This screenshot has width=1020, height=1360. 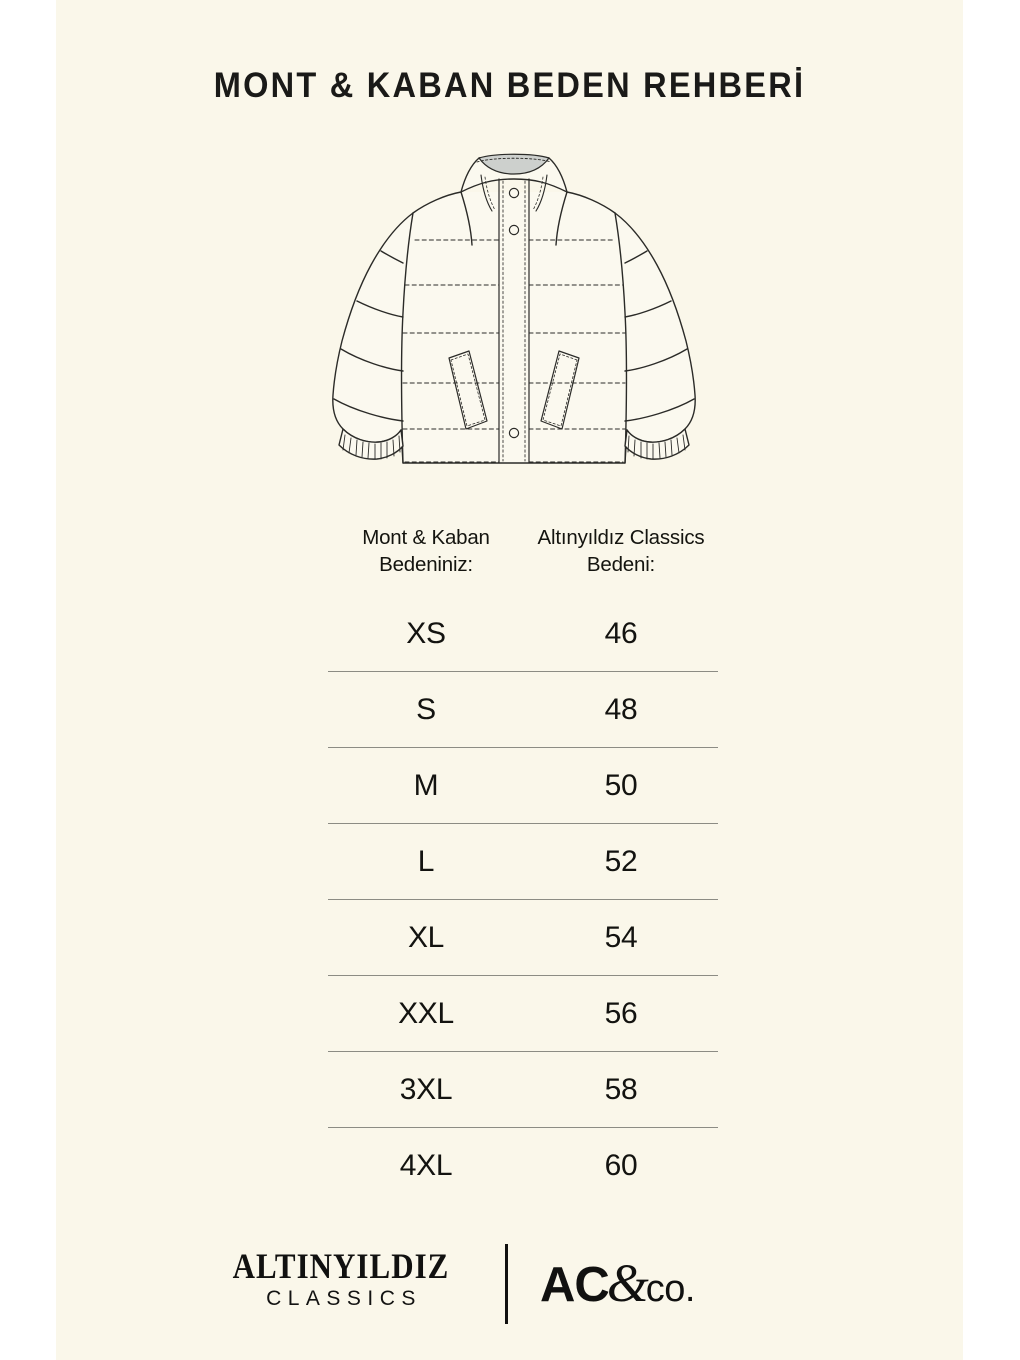 What do you see at coordinates (344, 1298) in the screenshot?
I see `classics-wordmark: CLASSICS` at bounding box center [344, 1298].